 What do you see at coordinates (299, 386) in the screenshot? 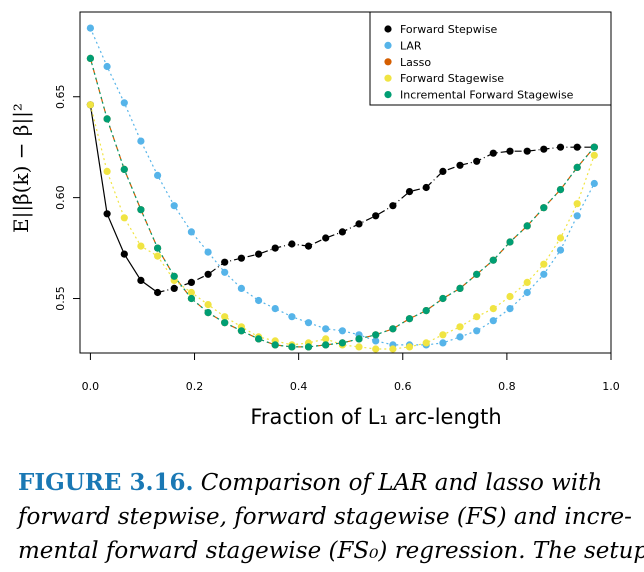
I see `x-tick-label: 0.4` at bounding box center [299, 386].